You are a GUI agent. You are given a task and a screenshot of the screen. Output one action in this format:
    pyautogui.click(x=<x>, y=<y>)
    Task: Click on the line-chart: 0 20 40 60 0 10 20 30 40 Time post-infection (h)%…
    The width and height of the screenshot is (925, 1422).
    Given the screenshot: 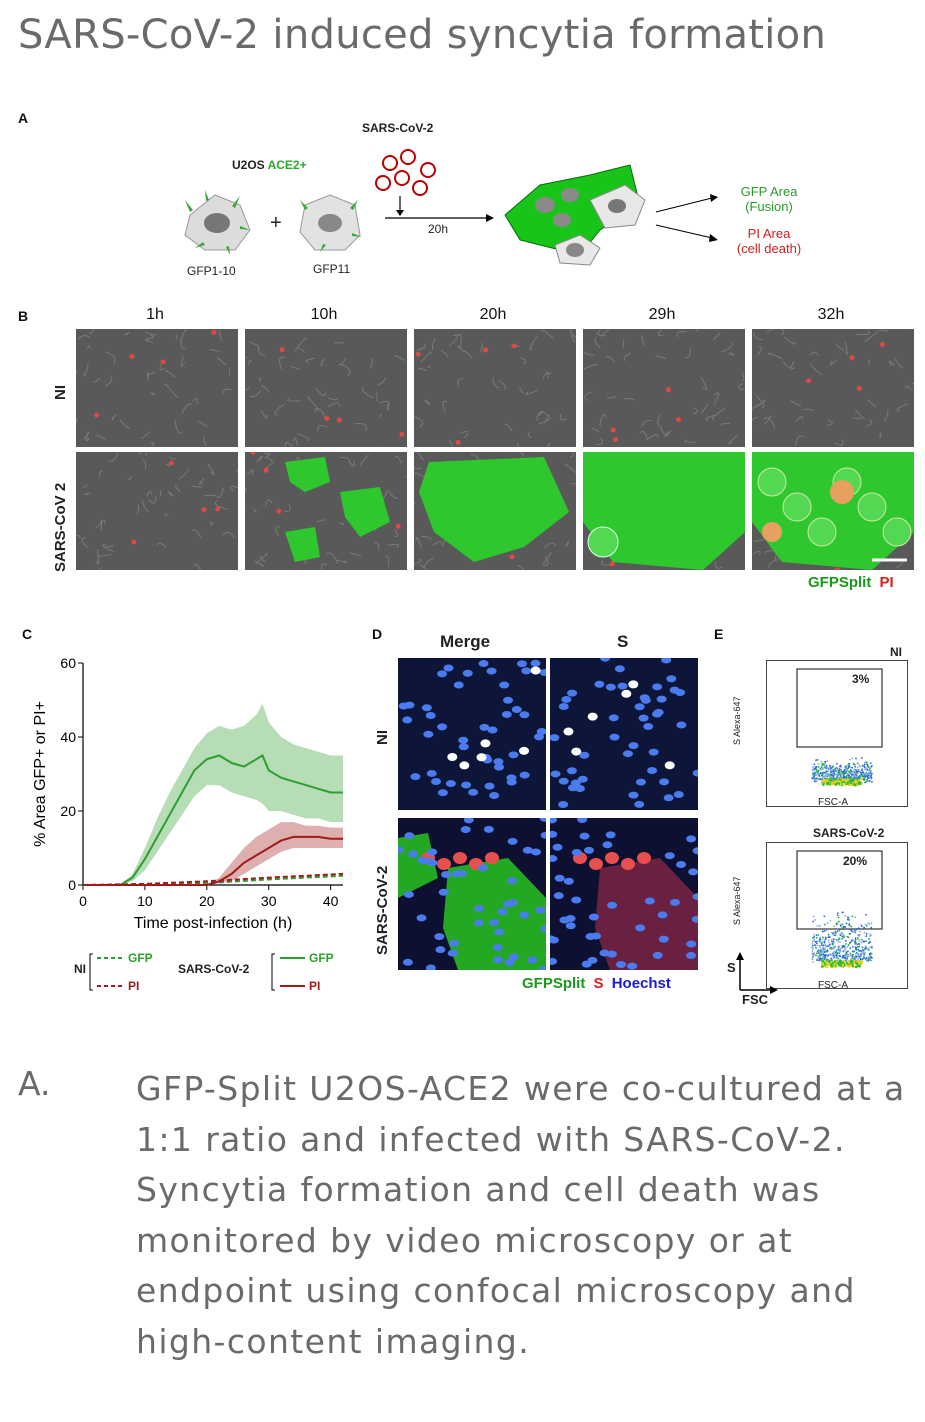 What is the action you would take?
    pyautogui.click(x=188, y=793)
    